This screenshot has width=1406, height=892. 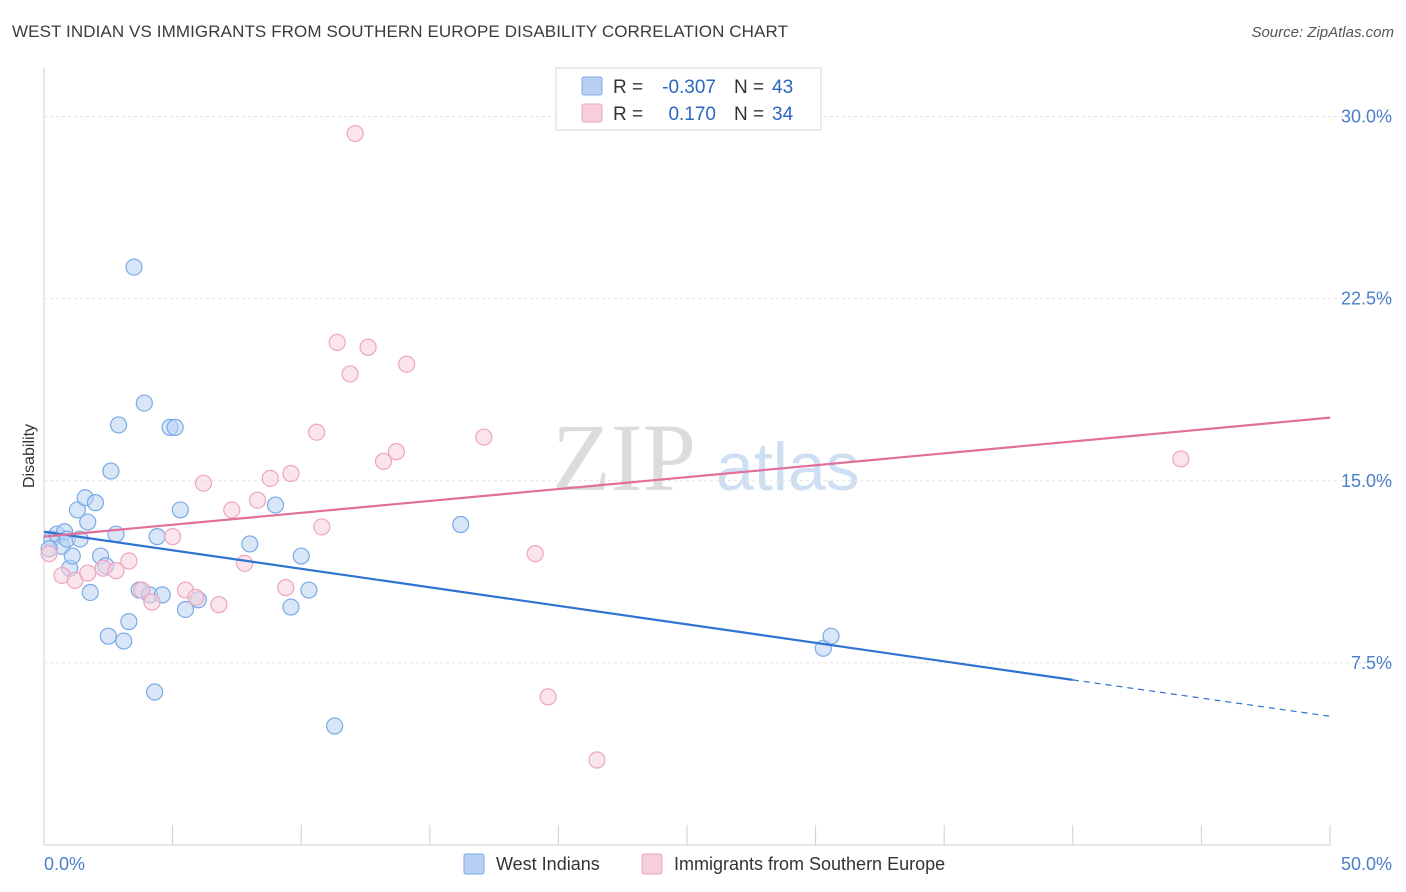 I want to click on y-tick-label-2: 22.5%, so click(x=1366, y=299).